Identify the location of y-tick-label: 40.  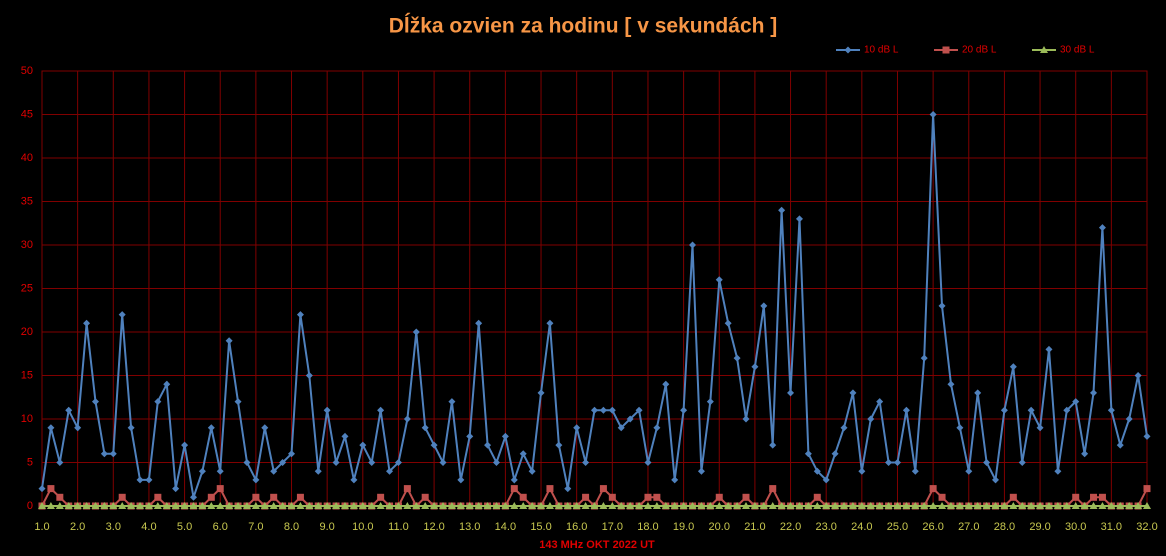
(27, 158).